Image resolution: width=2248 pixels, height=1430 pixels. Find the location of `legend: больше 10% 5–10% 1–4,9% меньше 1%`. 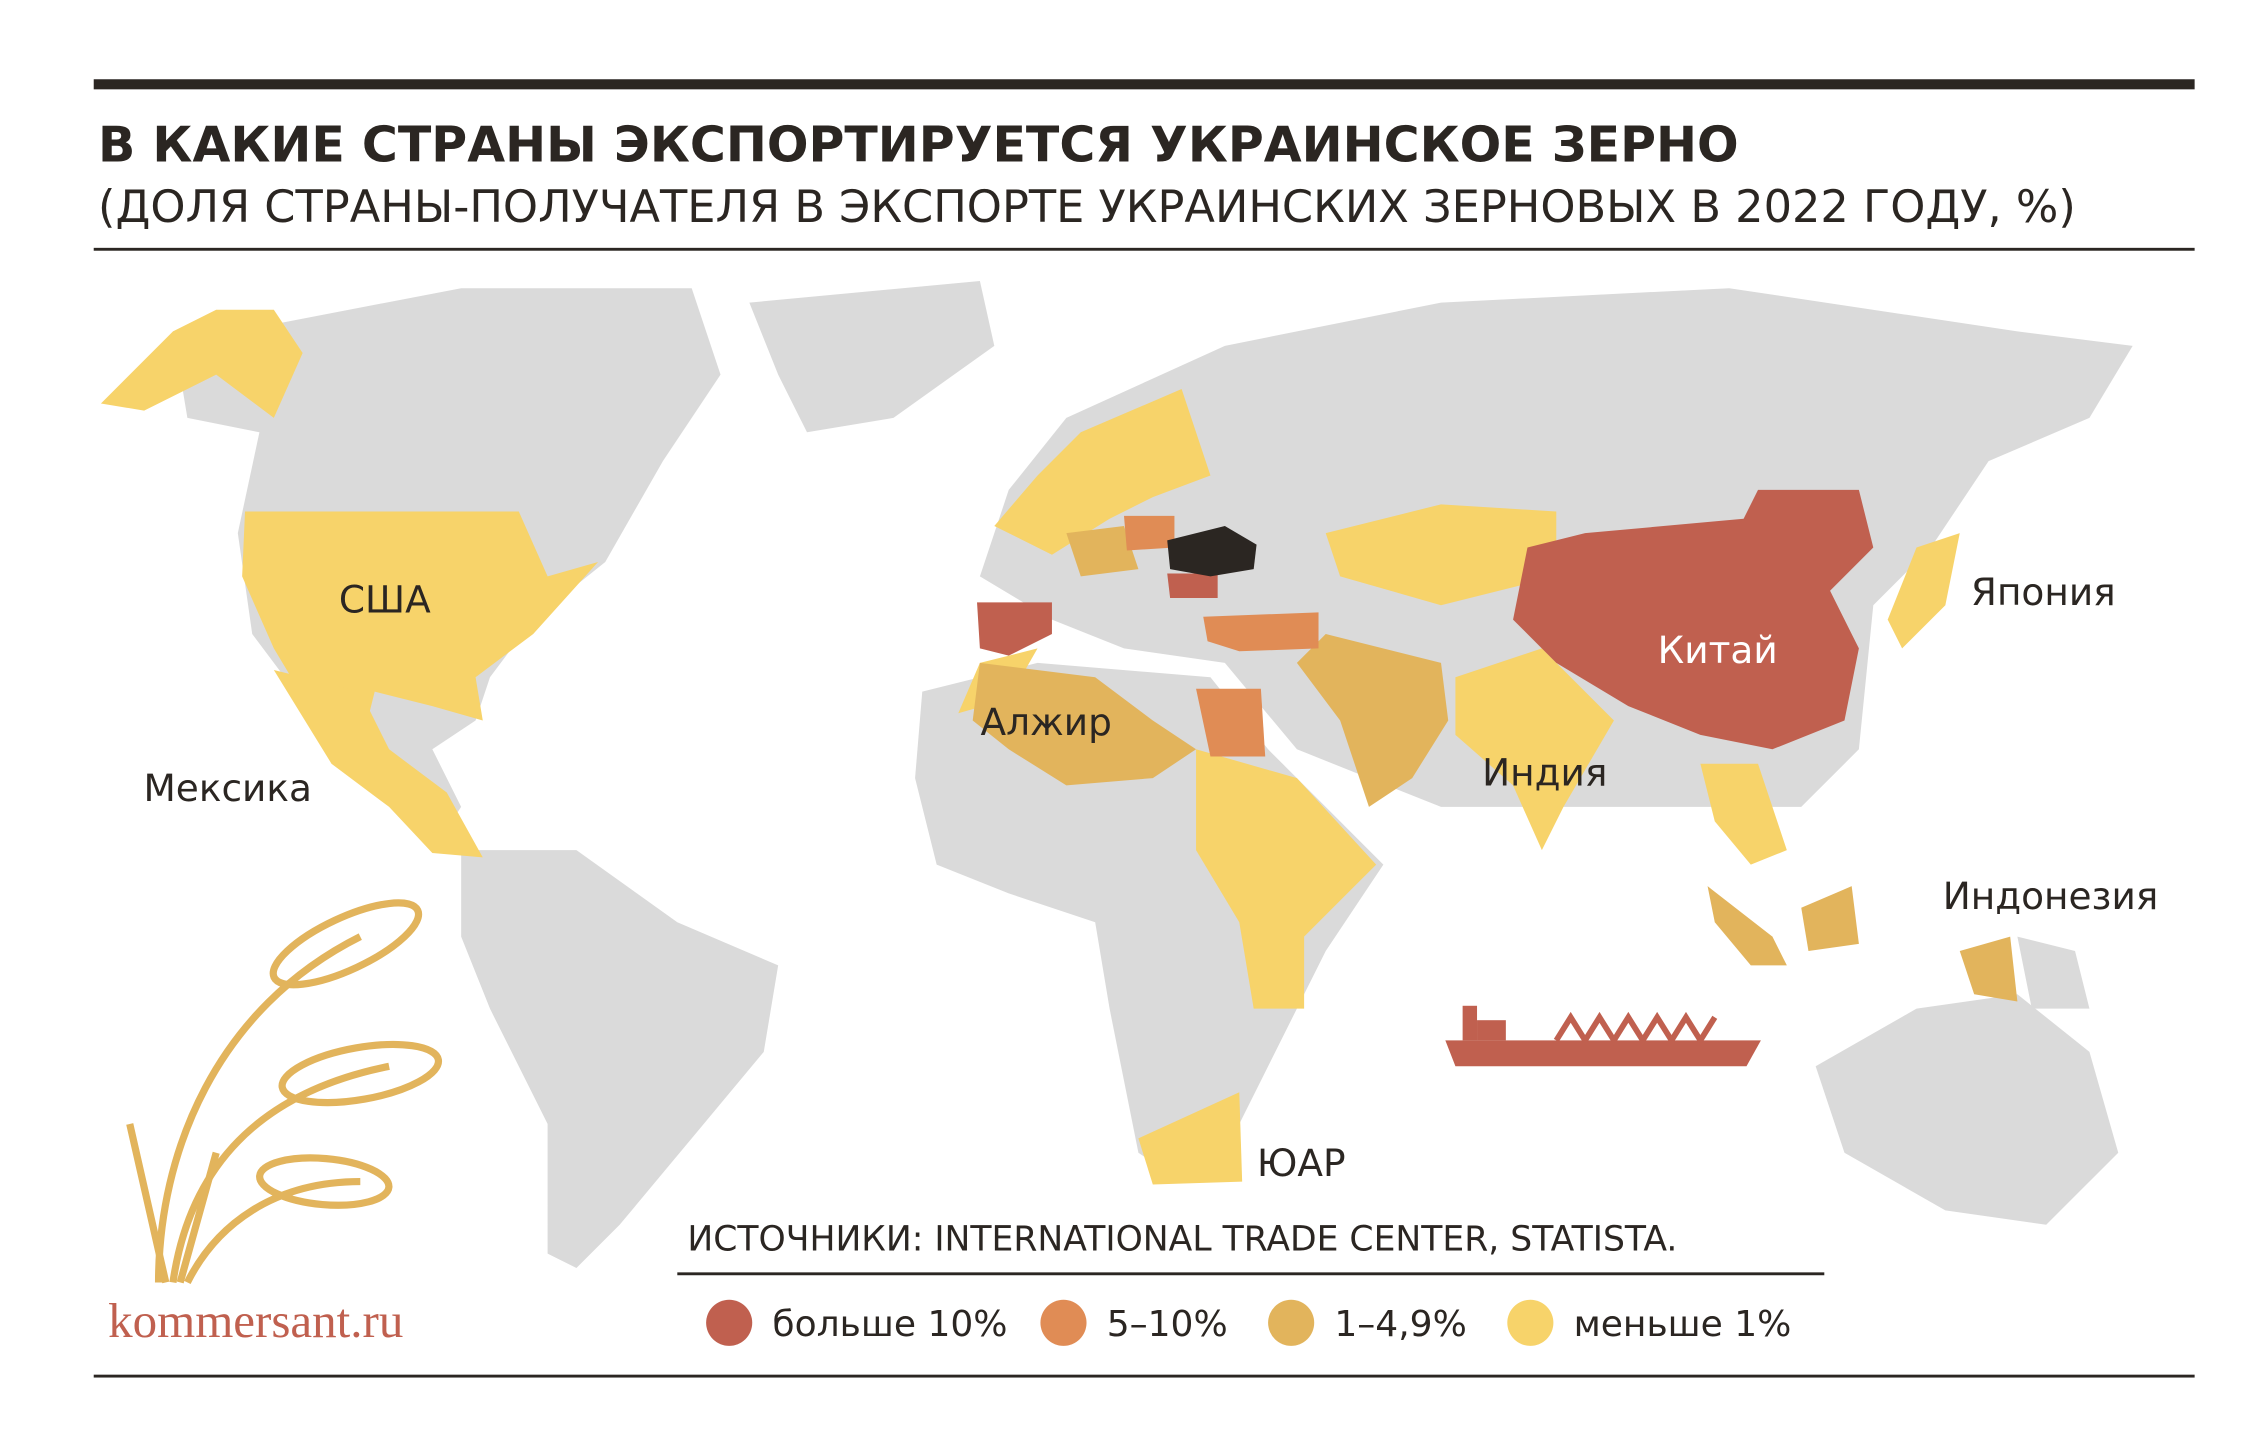

legend: больше 10% 5–10% 1–4,9% меньше 1% is located at coordinates (1249, 1322).